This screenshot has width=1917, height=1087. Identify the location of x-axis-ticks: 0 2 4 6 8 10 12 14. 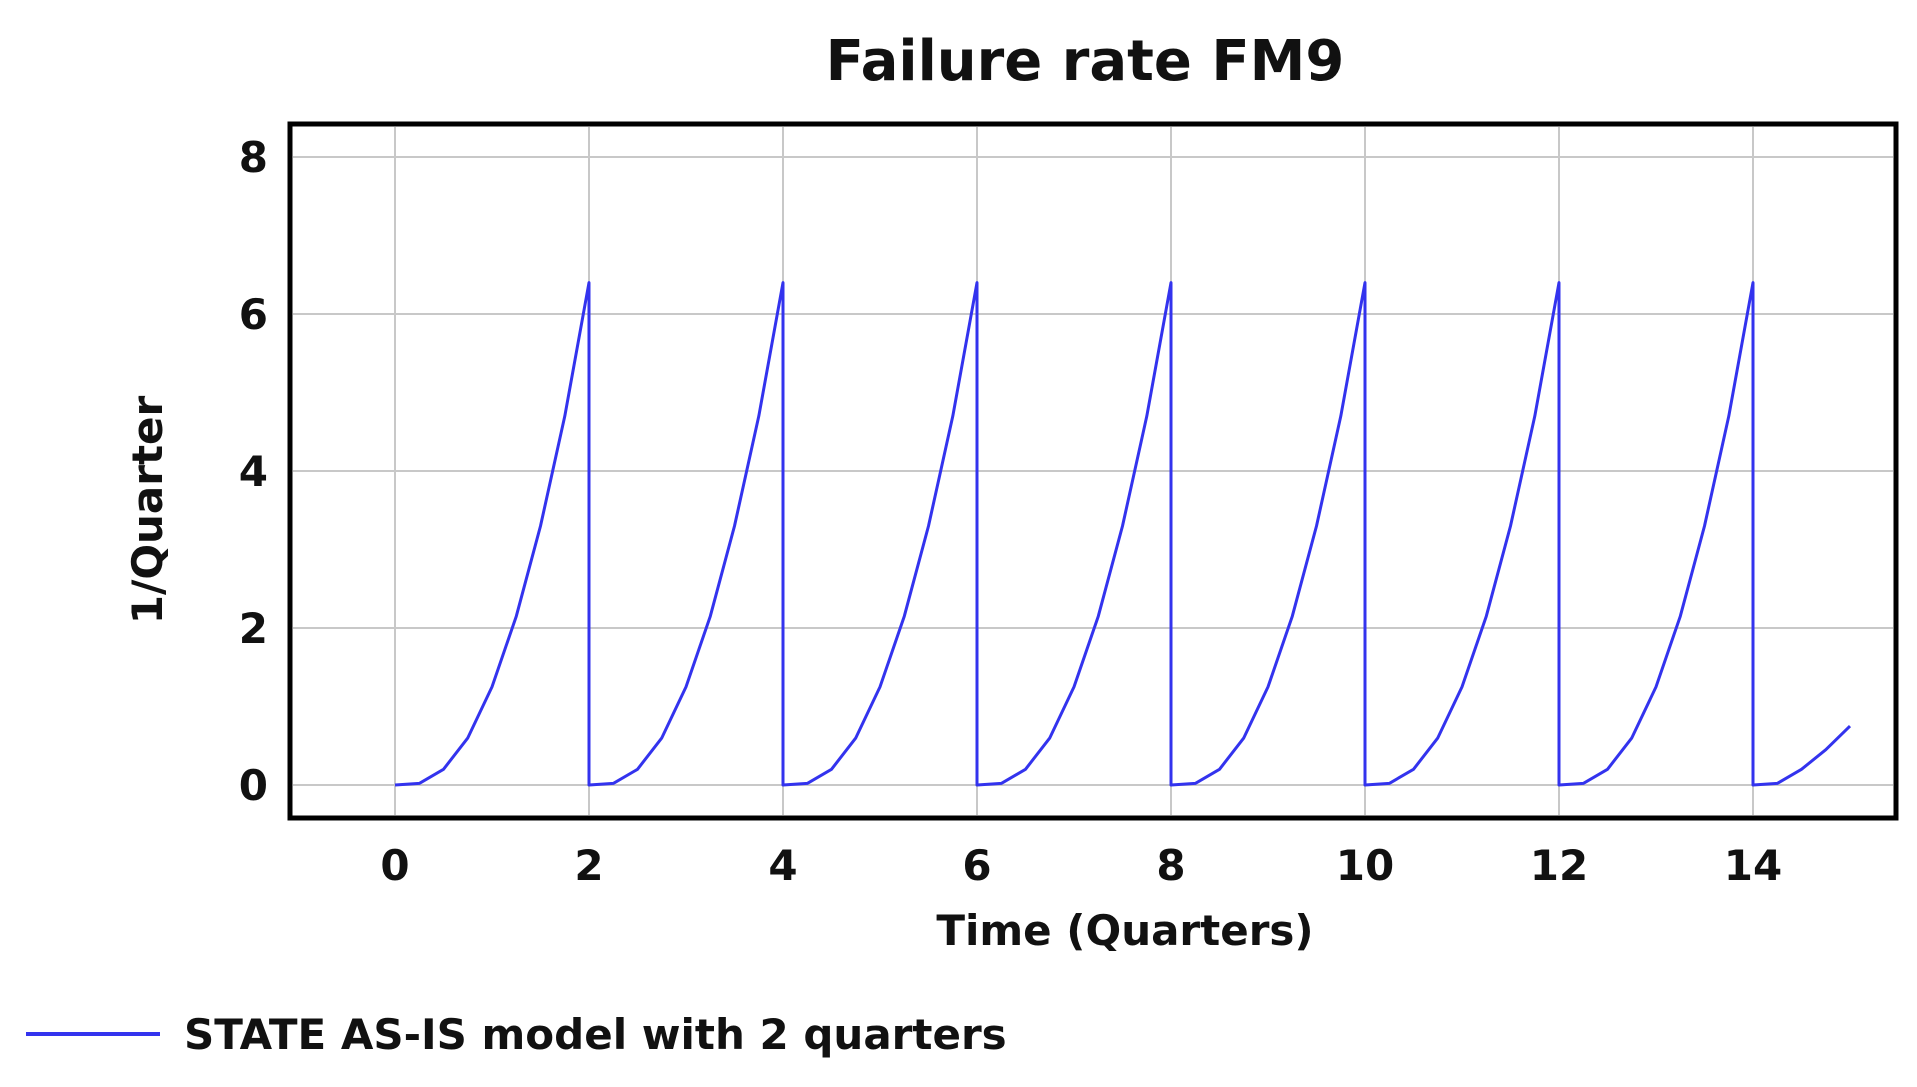
(1081, 865).